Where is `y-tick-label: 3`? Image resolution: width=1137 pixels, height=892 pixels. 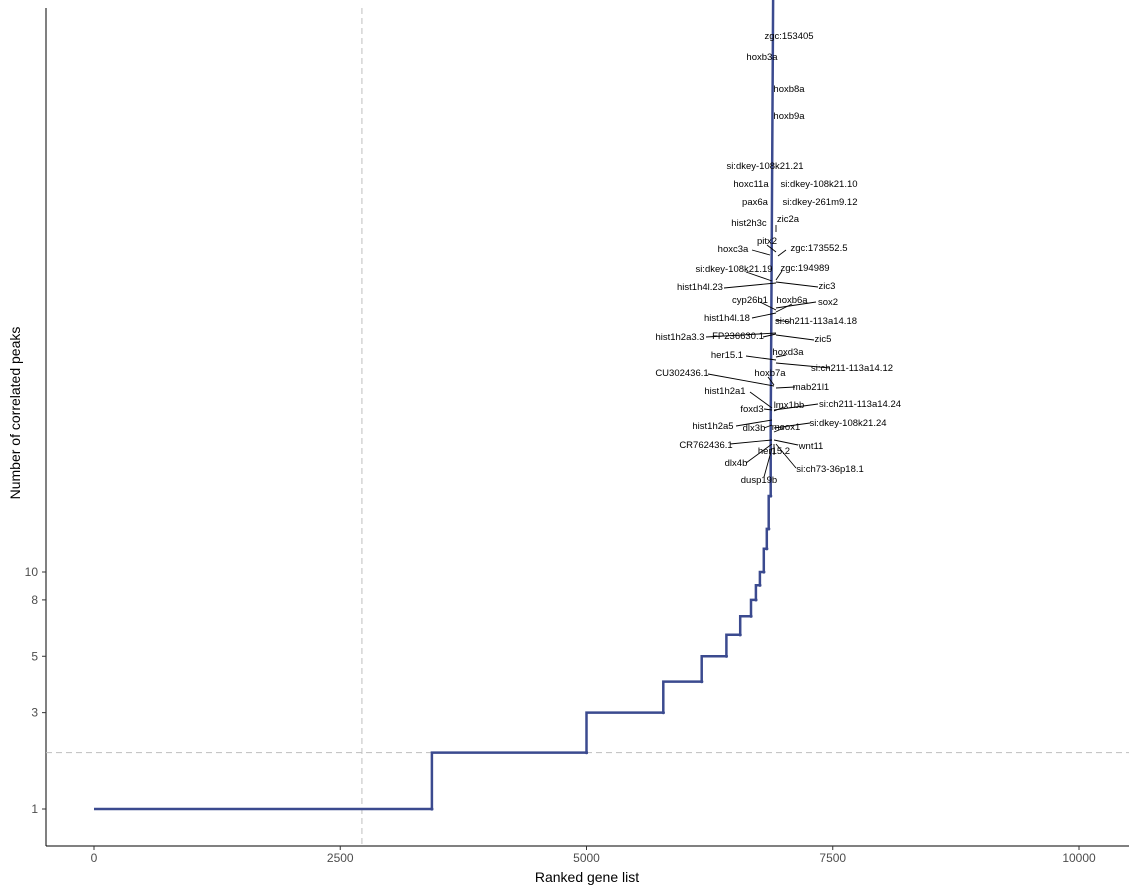 y-tick-label: 3 is located at coordinates (34, 713).